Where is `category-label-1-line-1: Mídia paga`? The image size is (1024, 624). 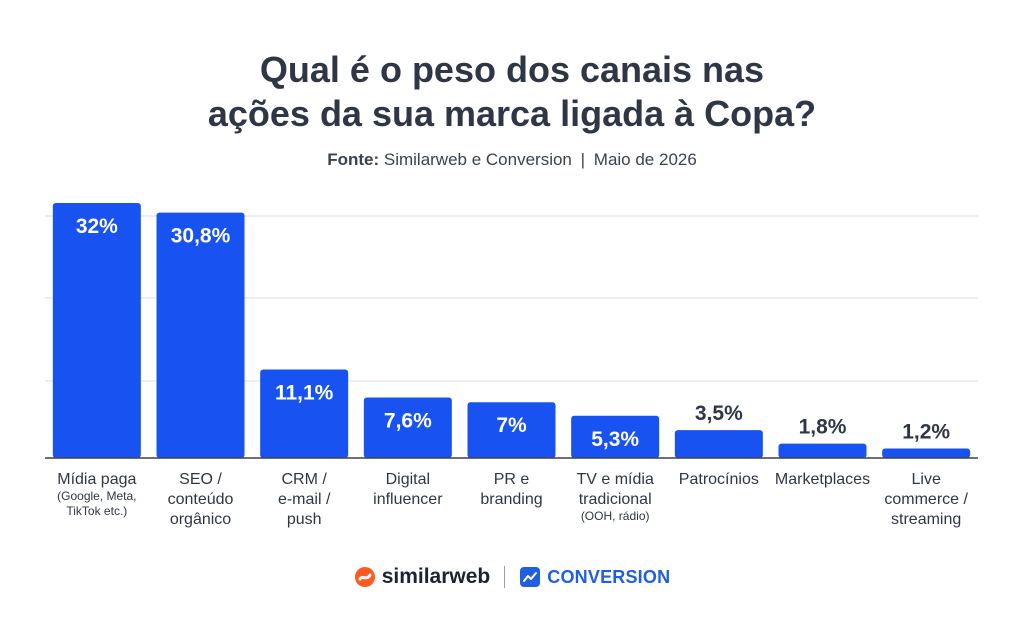
category-label-1-line-1: Mídia paga is located at coordinates (96, 479).